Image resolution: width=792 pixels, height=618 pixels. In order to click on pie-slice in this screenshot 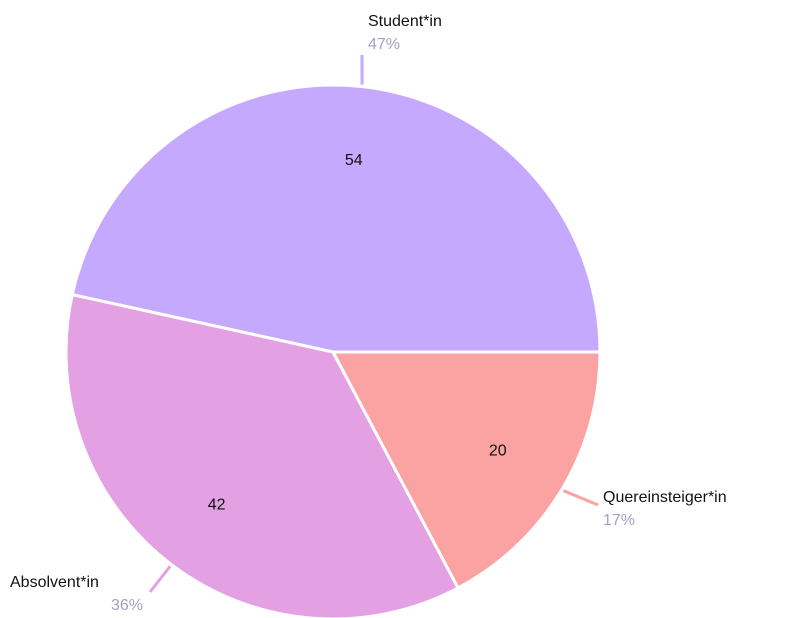, I will do `click(466, 470)`.